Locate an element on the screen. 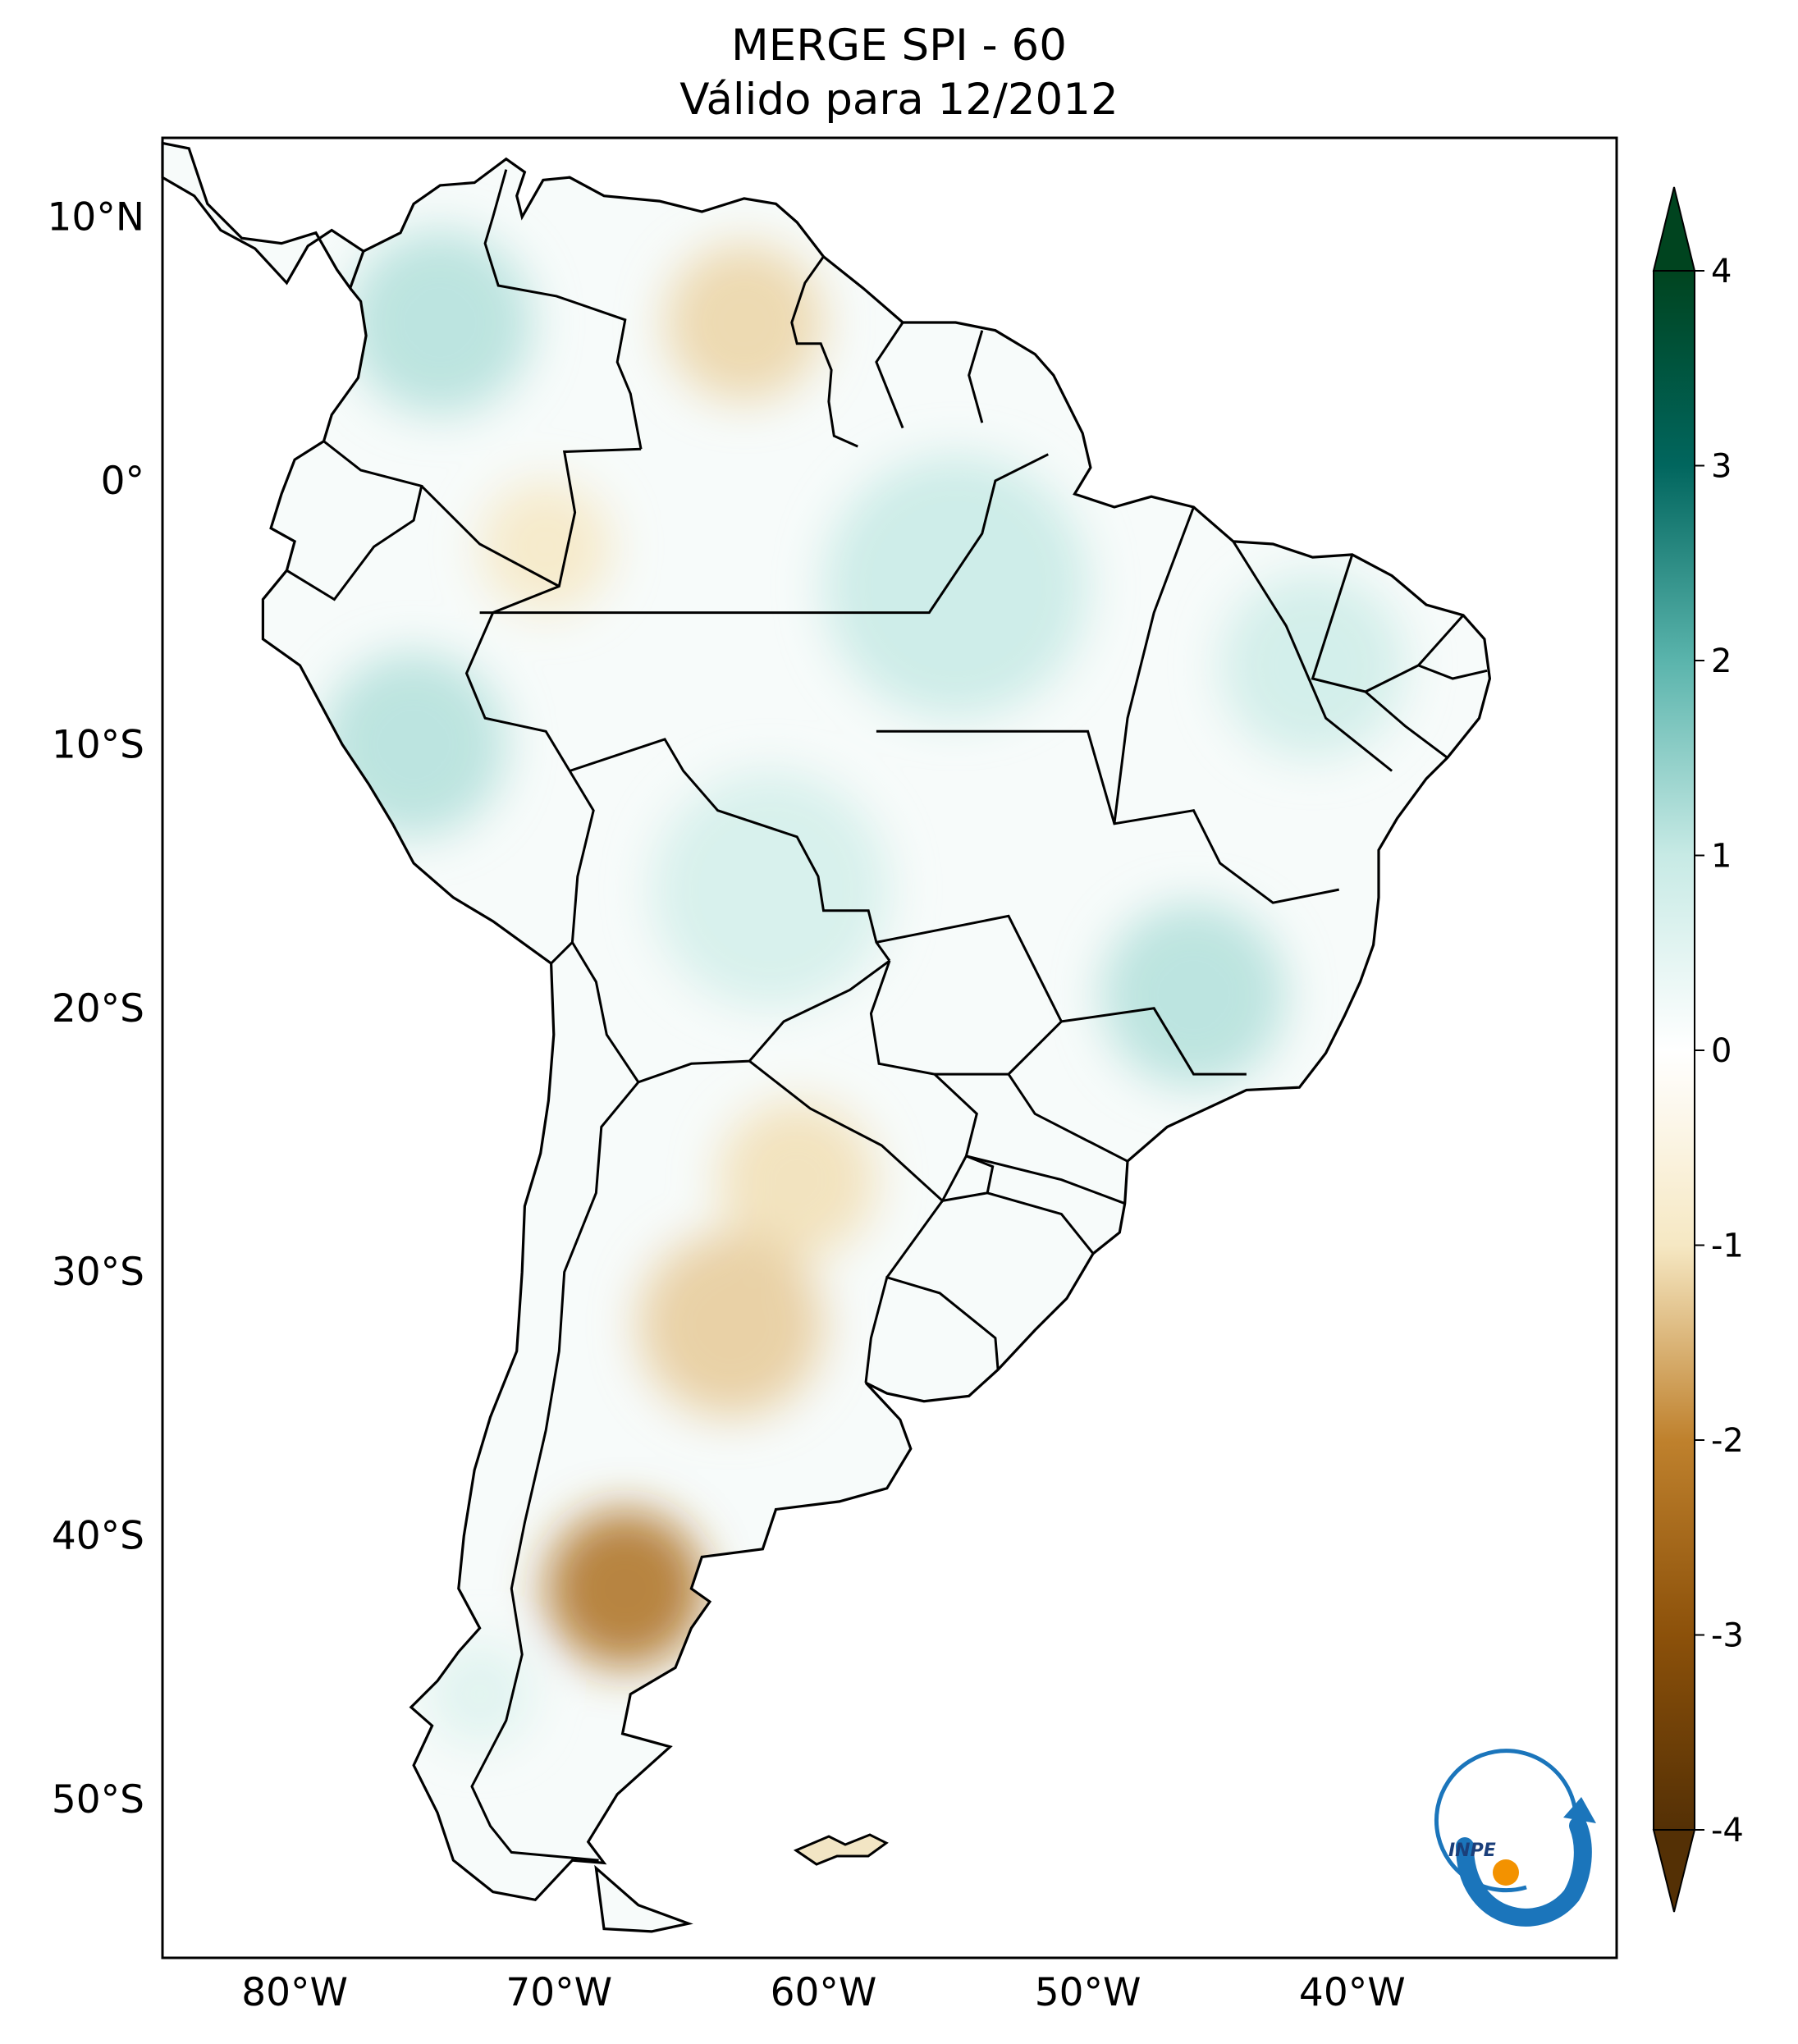 This screenshot has width=1798, height=2044. y-tick-label: 20°S is located at coordinates (98, 1008).